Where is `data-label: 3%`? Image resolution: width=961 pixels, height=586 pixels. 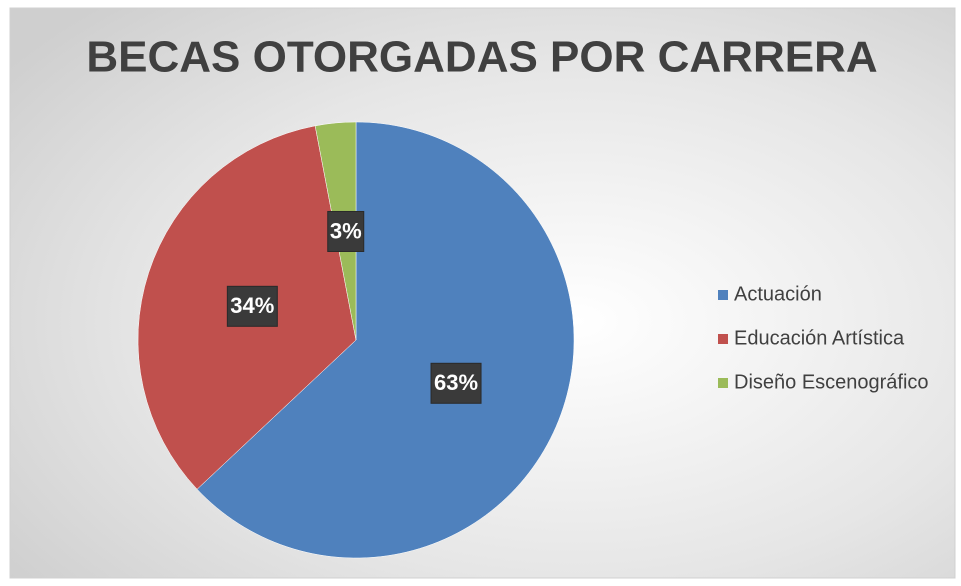
data-label: 3% is located at coordinates (346, 230).